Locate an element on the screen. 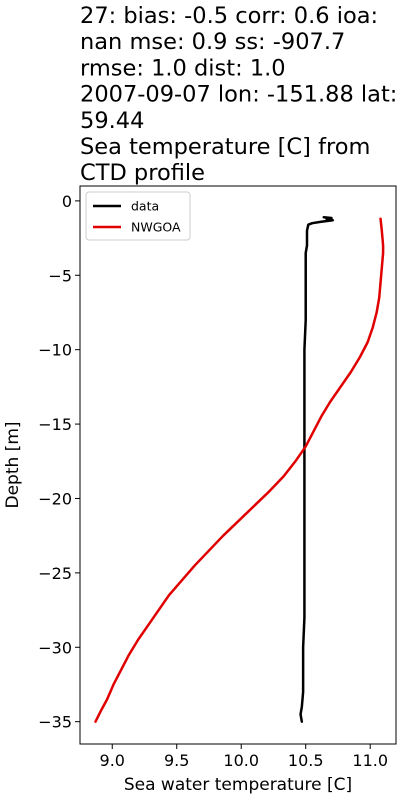 The width and height of the screenshot is (400, 800). y-tick-label: −5 is located at coordinates (60, 275).